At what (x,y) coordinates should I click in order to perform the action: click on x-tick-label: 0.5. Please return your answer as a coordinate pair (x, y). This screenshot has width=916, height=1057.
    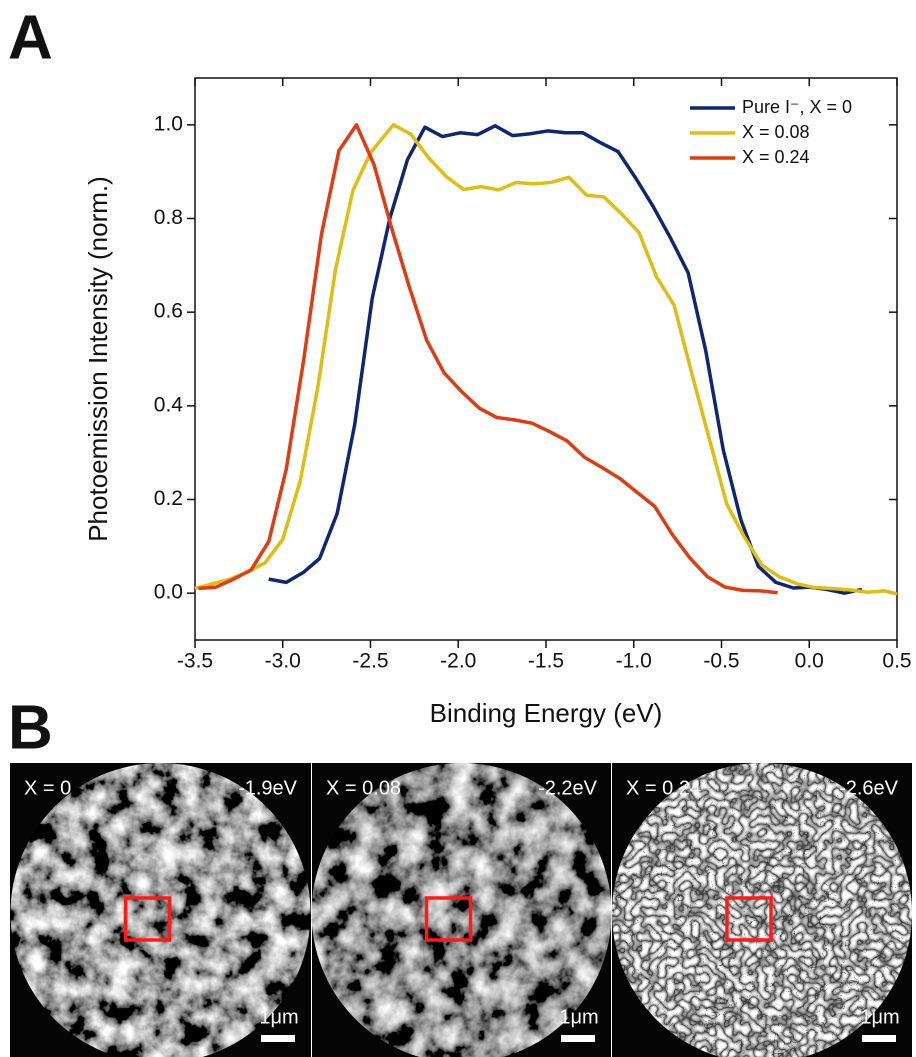
    Looking at the image, I should click on (896, 661).